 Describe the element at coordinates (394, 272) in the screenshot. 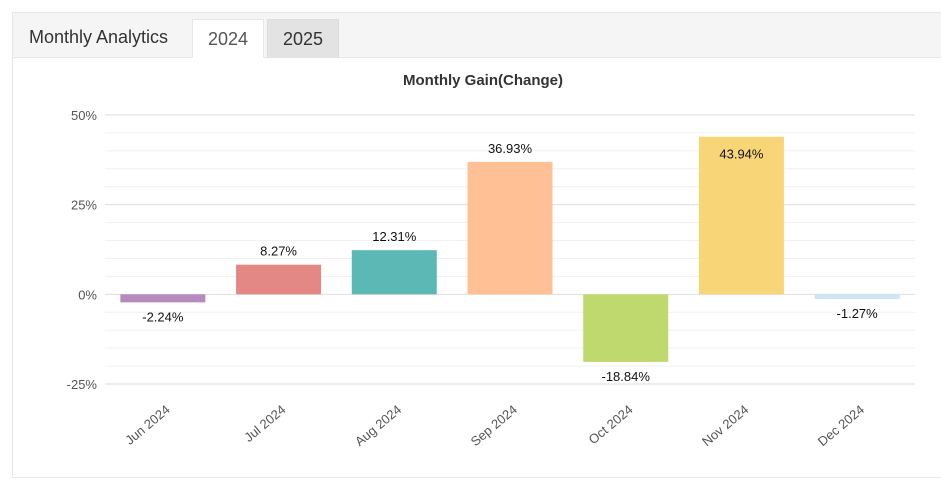

I see `bar-aug-2024` at that location.